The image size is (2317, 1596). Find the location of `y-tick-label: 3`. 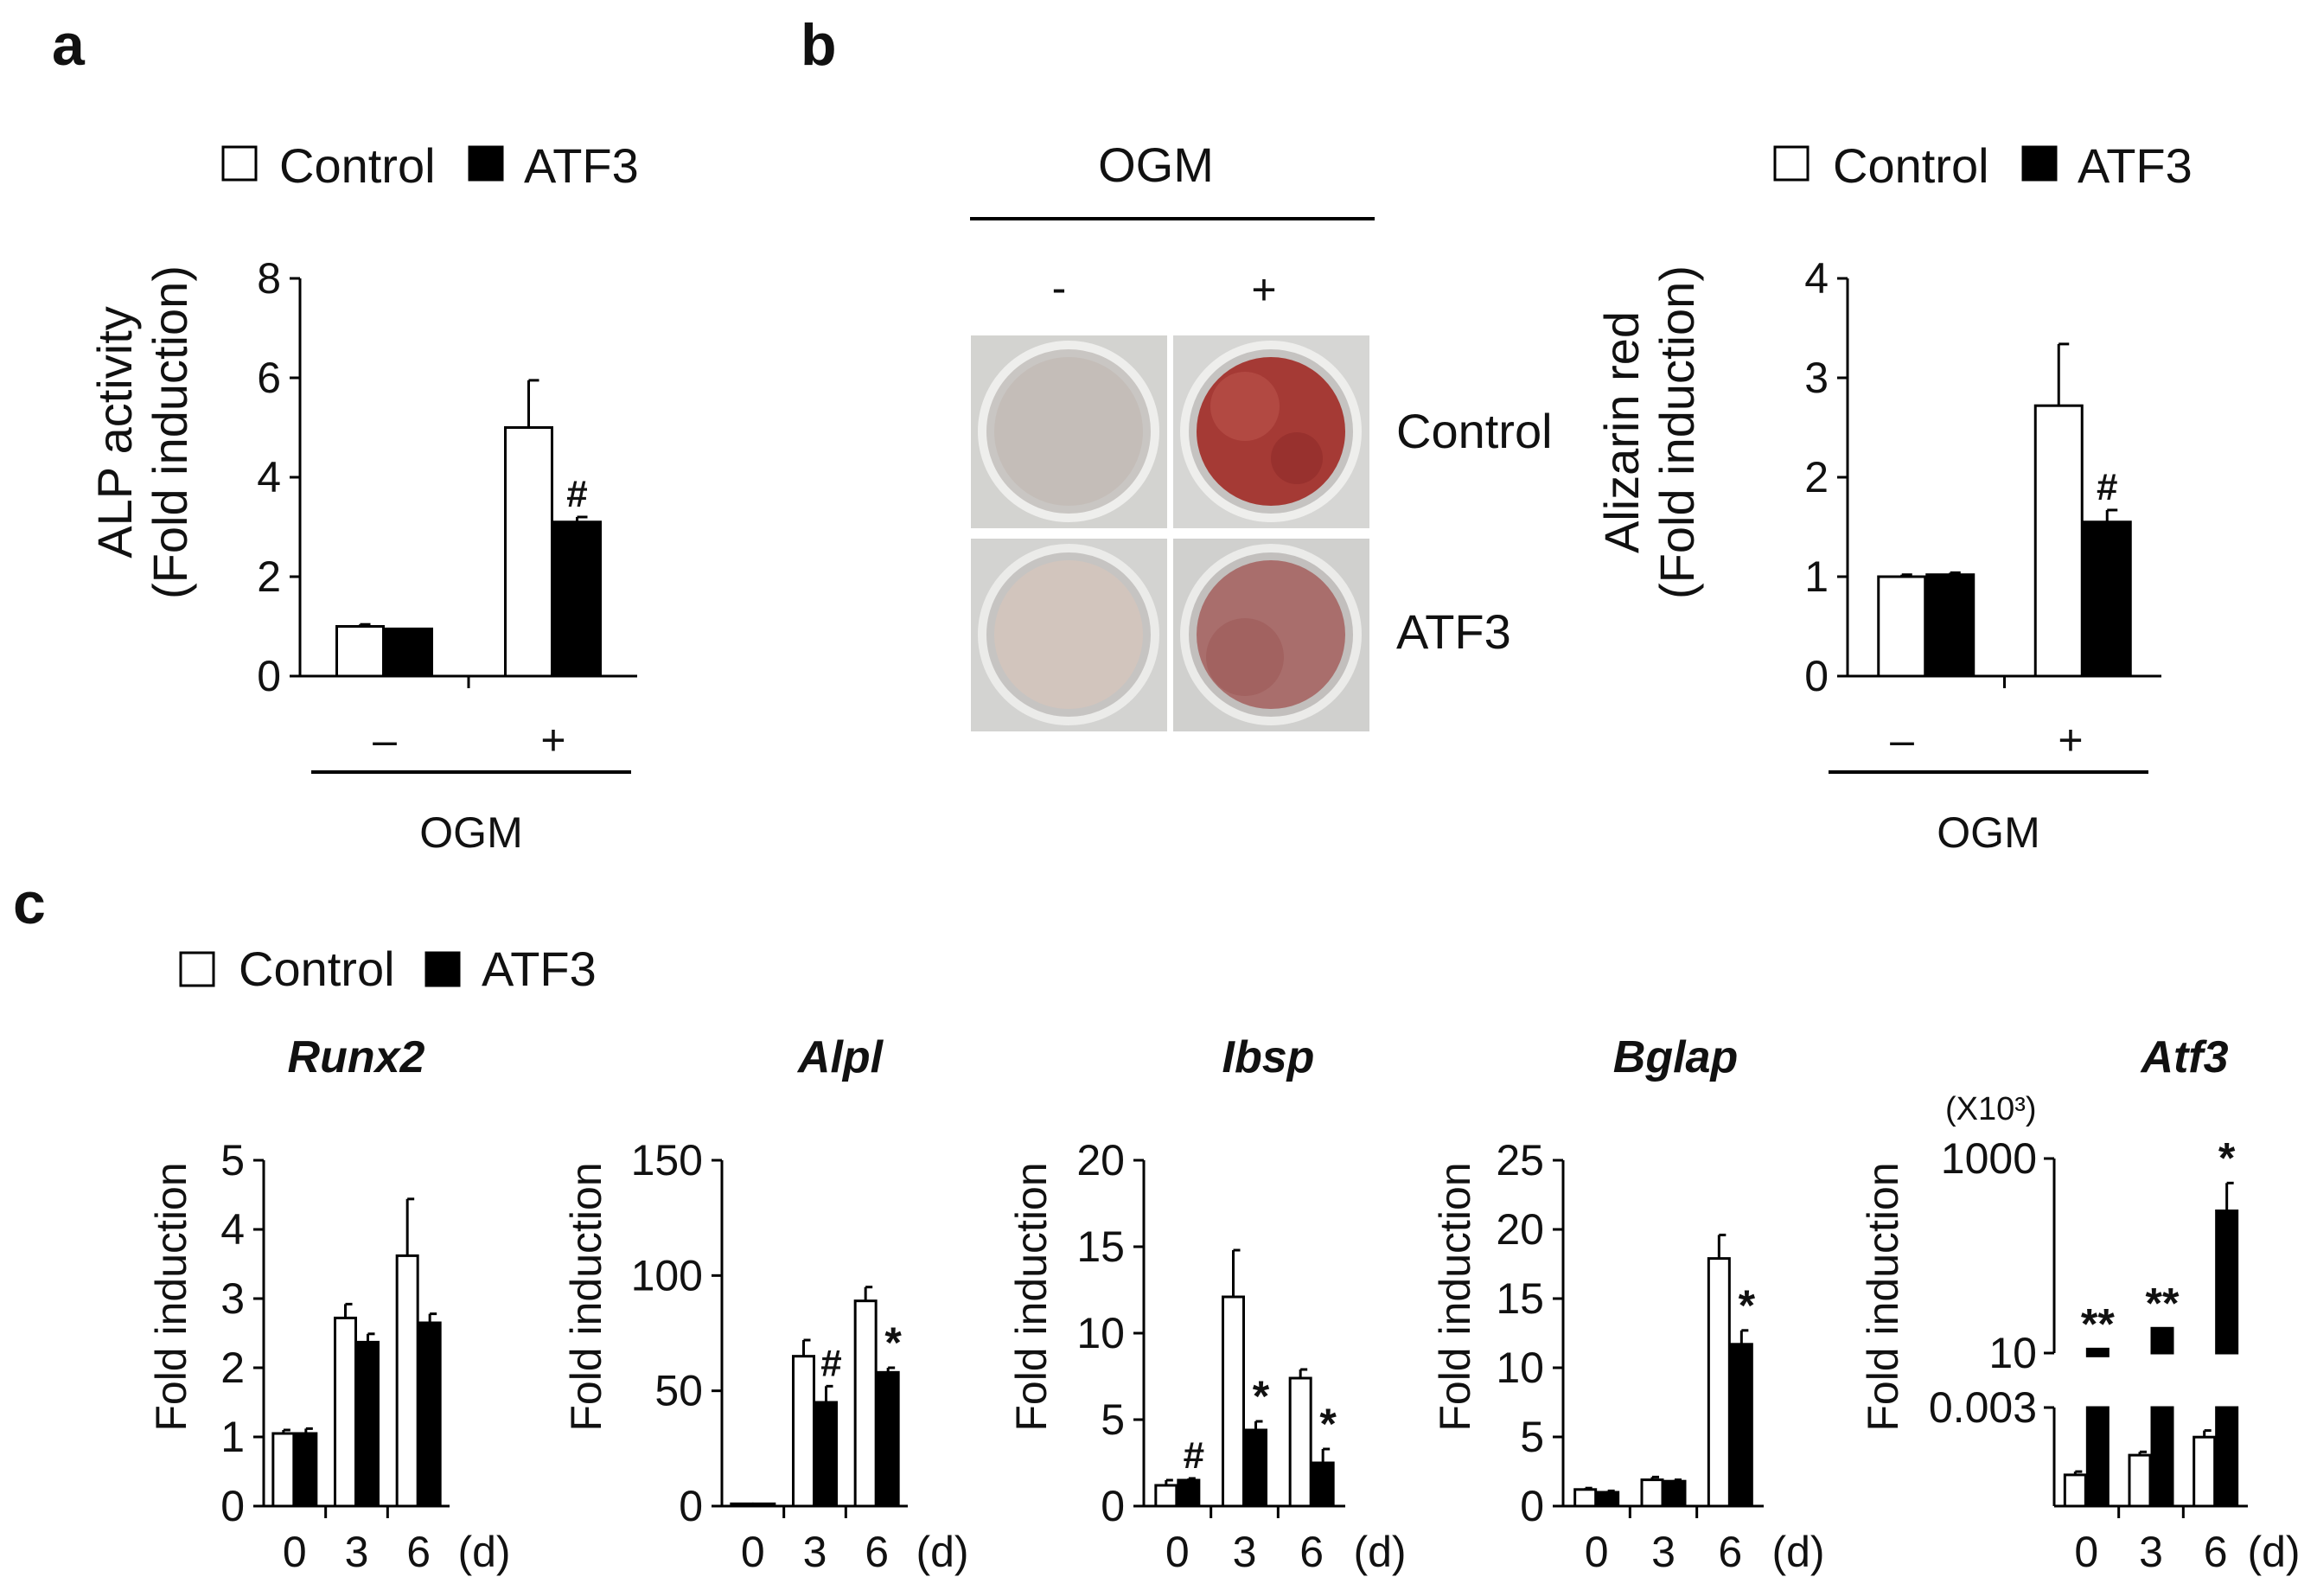

y-tick-label: 3 is located at coordinates (1816, 378).